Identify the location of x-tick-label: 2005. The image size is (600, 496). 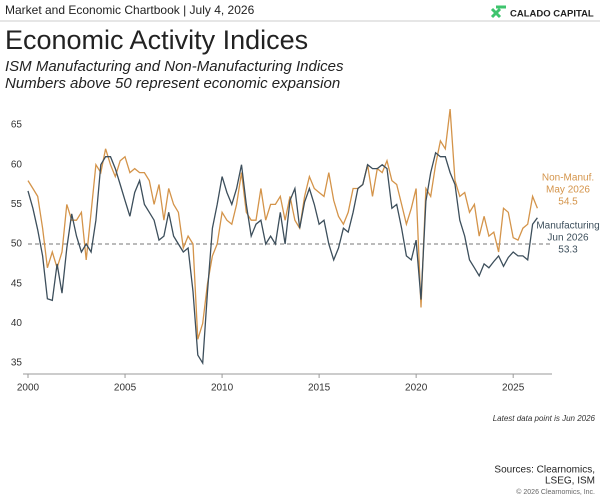
(125, 388).